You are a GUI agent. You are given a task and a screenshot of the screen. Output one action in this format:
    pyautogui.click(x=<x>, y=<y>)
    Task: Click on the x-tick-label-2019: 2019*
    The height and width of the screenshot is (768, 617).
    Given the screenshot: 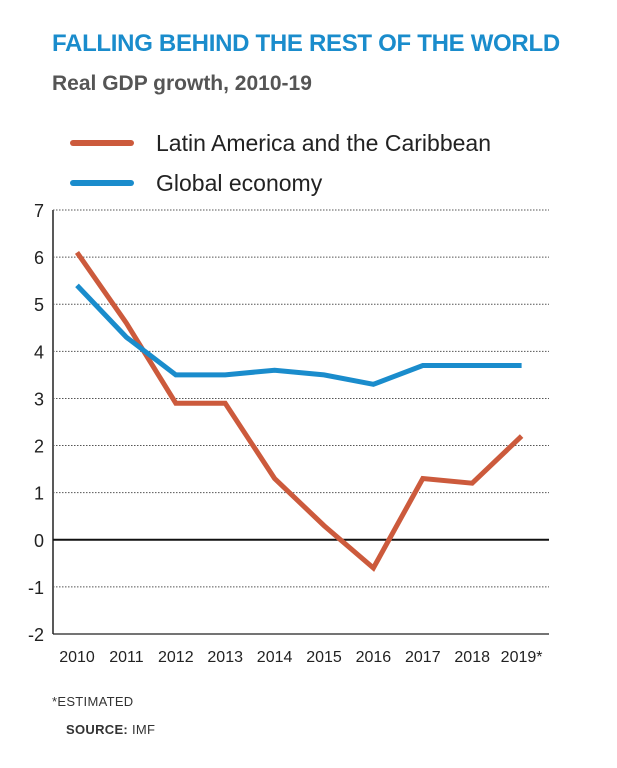 What is the action you would take?
    pyautogui.click(x=522, y=657)
    